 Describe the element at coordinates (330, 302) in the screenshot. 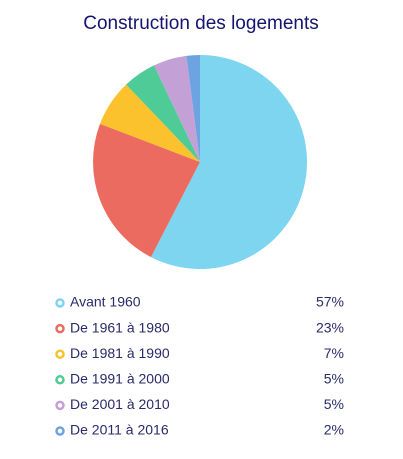

I see `value-label: 57%` at that location.